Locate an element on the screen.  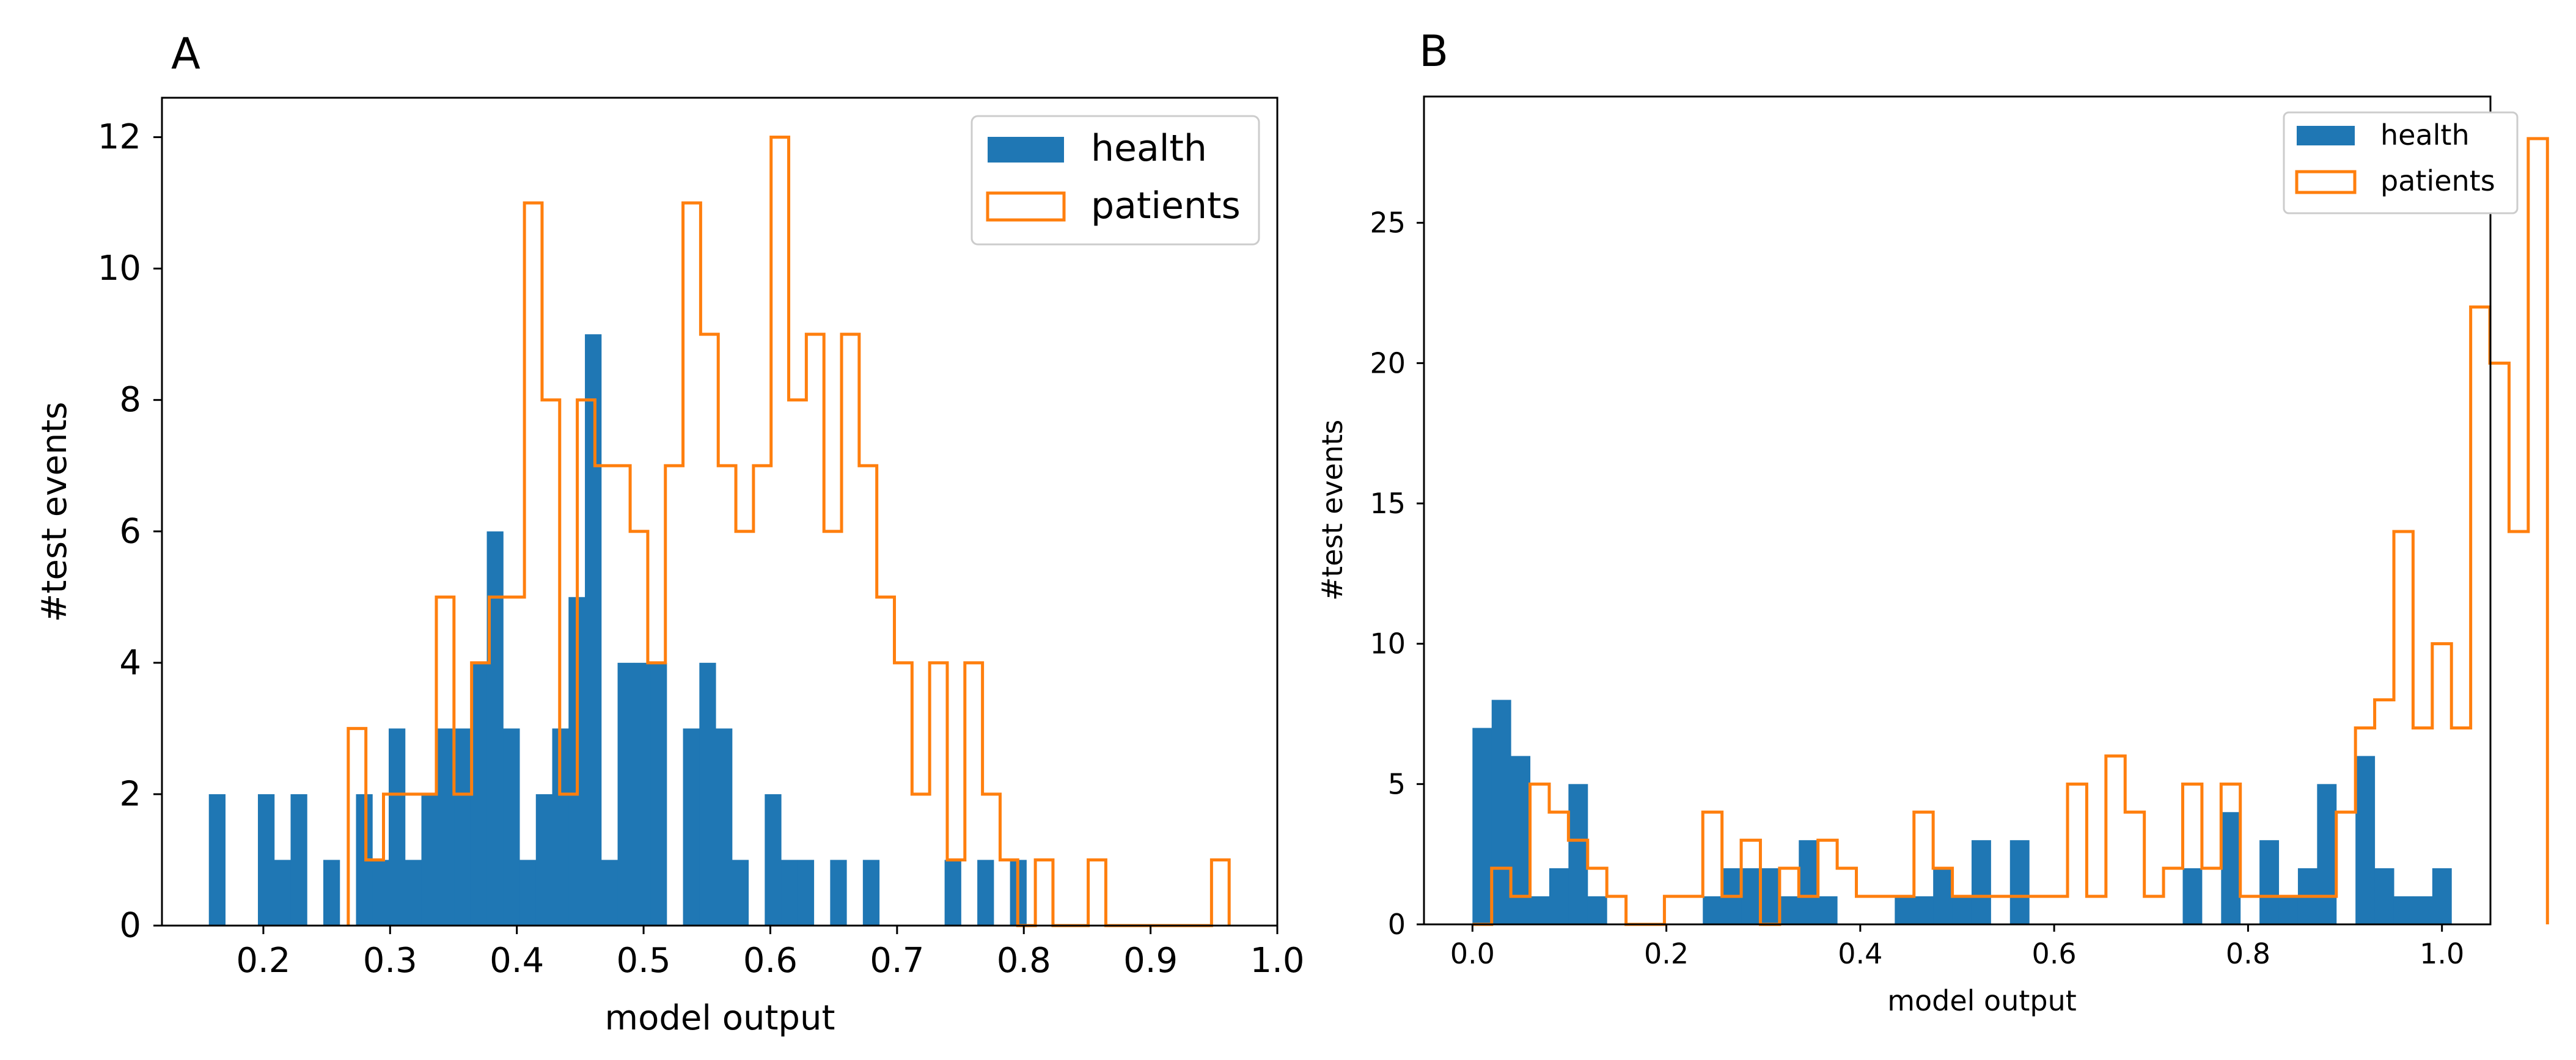
y-tick-label: 0 is located at coordinates (130, 926).